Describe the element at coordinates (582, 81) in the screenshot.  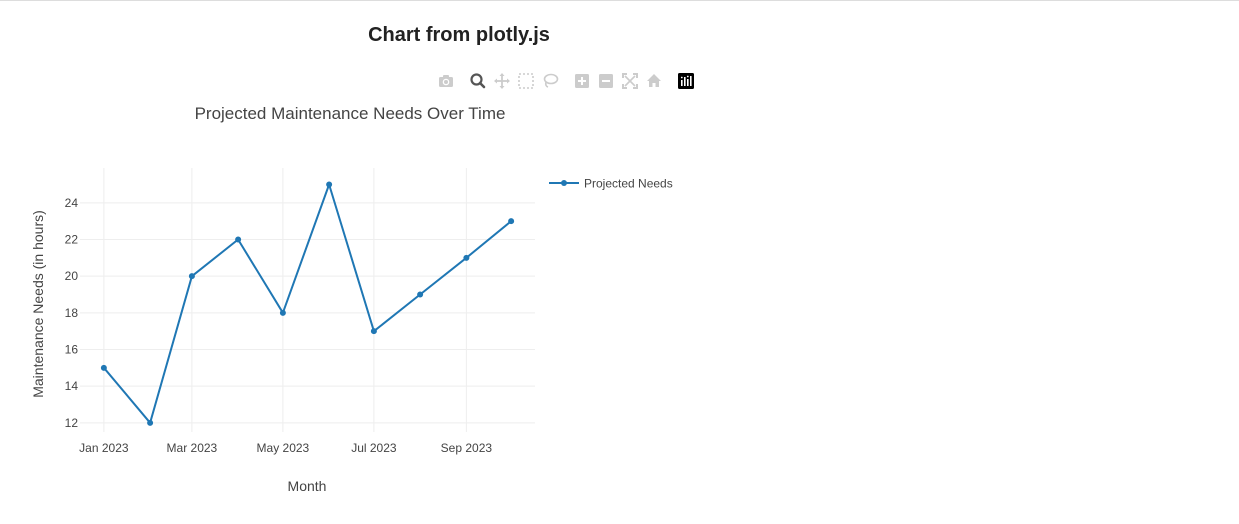
I see `zoom-in-icon` at that location.